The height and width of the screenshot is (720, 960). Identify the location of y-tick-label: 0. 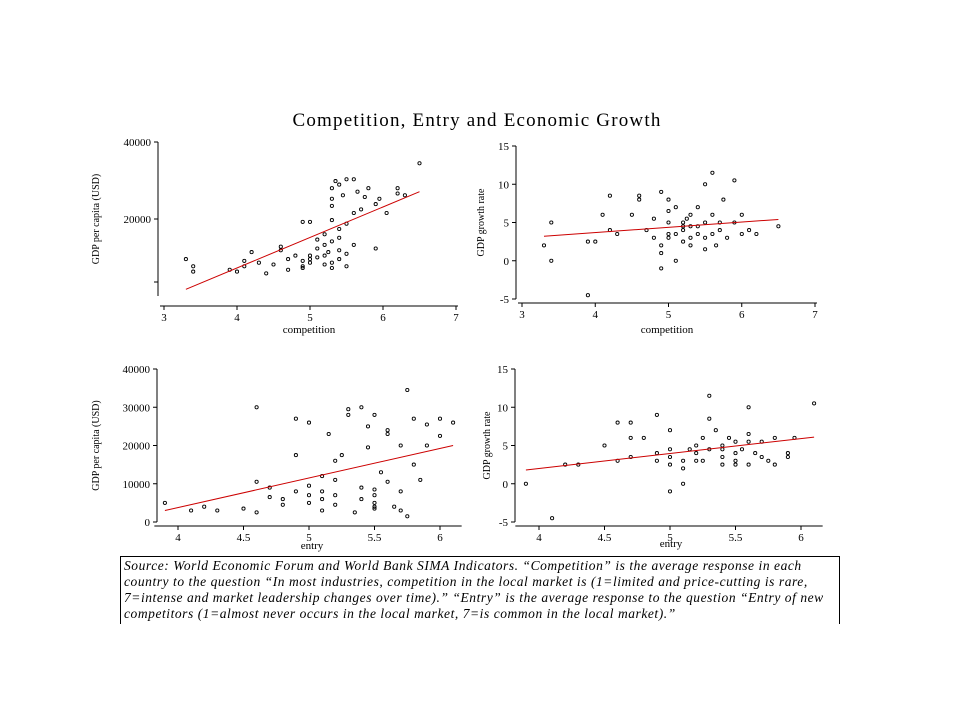
(506, 485).